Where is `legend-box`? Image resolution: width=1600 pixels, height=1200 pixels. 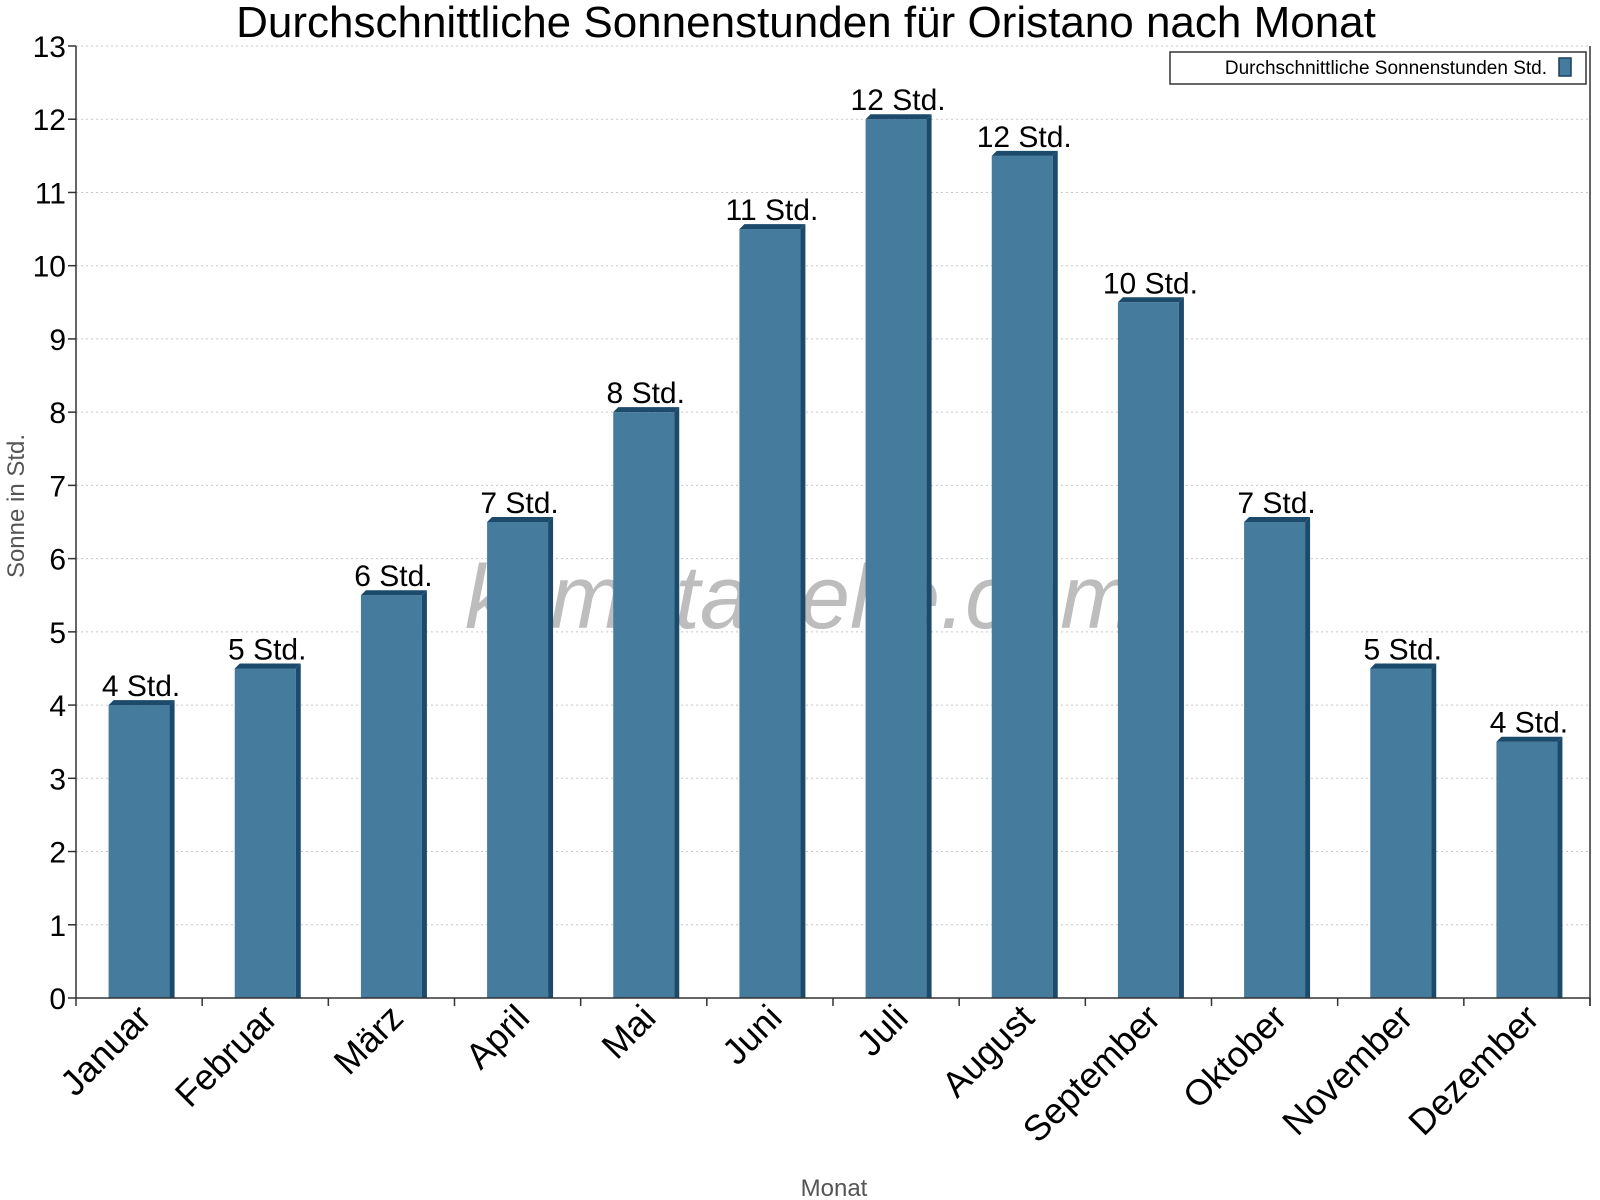
legend-box is located at coordinates (1378, 68).